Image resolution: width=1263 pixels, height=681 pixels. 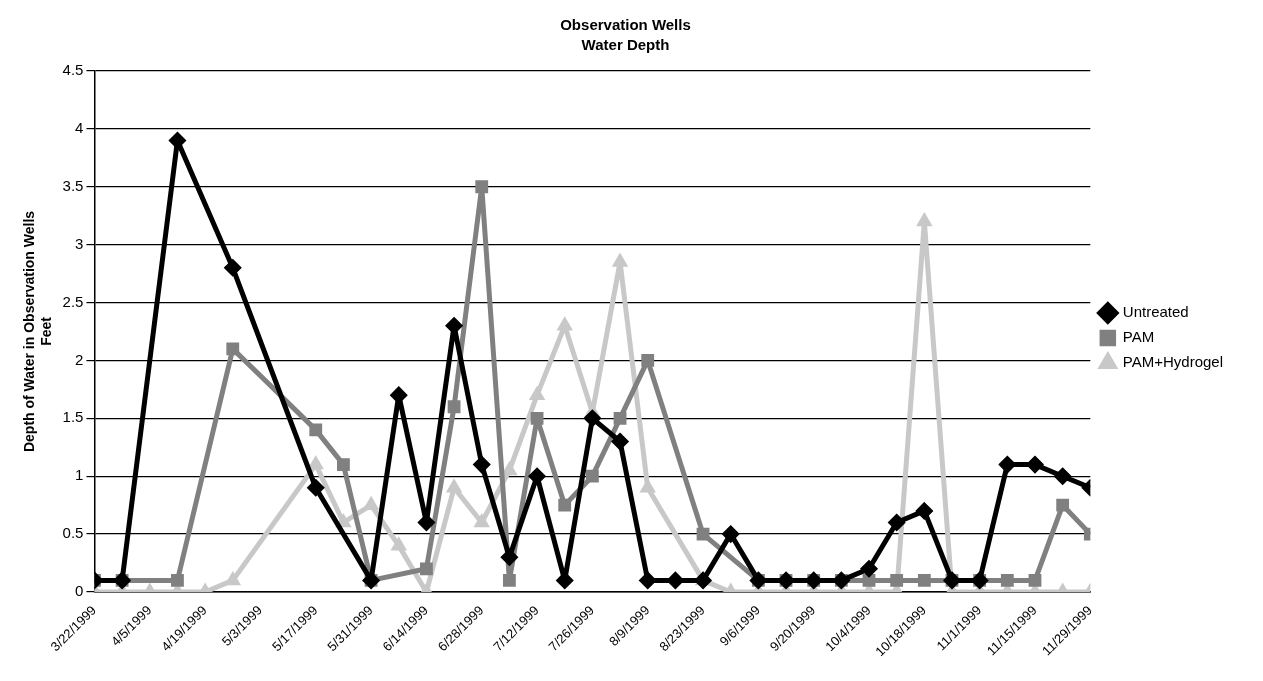 What do you see at coordinates (73, 185) in the screenshot?
I see `y-tick-label: 3.5` at bounding box center [73, 185].